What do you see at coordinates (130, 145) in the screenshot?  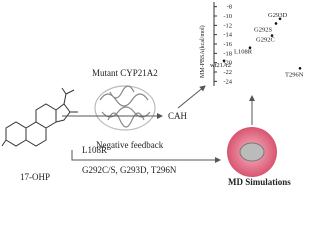 I see `feedback-label: Negative feedback` at bounding box center [130, 145].